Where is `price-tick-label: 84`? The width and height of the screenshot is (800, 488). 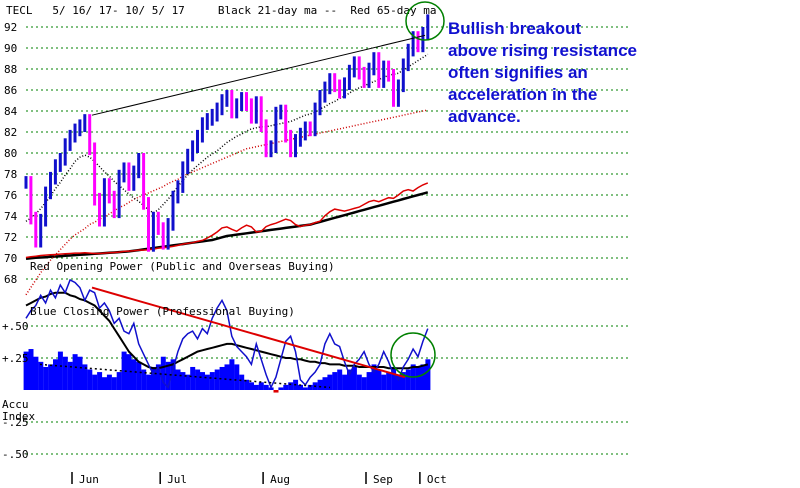 price-tick-label: 84 is located at coordinates (11, 111).